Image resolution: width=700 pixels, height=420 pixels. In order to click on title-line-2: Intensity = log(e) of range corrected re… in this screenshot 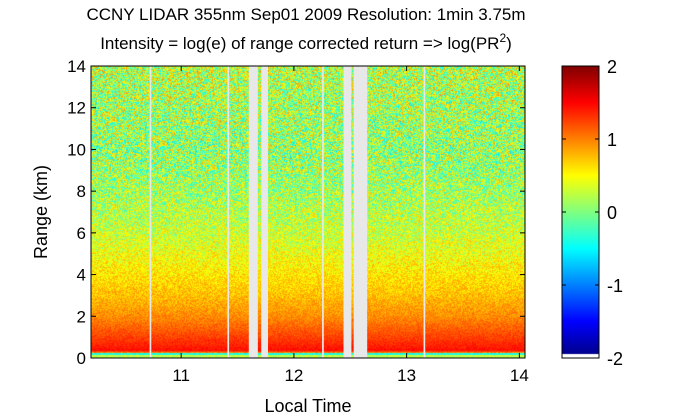, I will do `click(306, 42)`.